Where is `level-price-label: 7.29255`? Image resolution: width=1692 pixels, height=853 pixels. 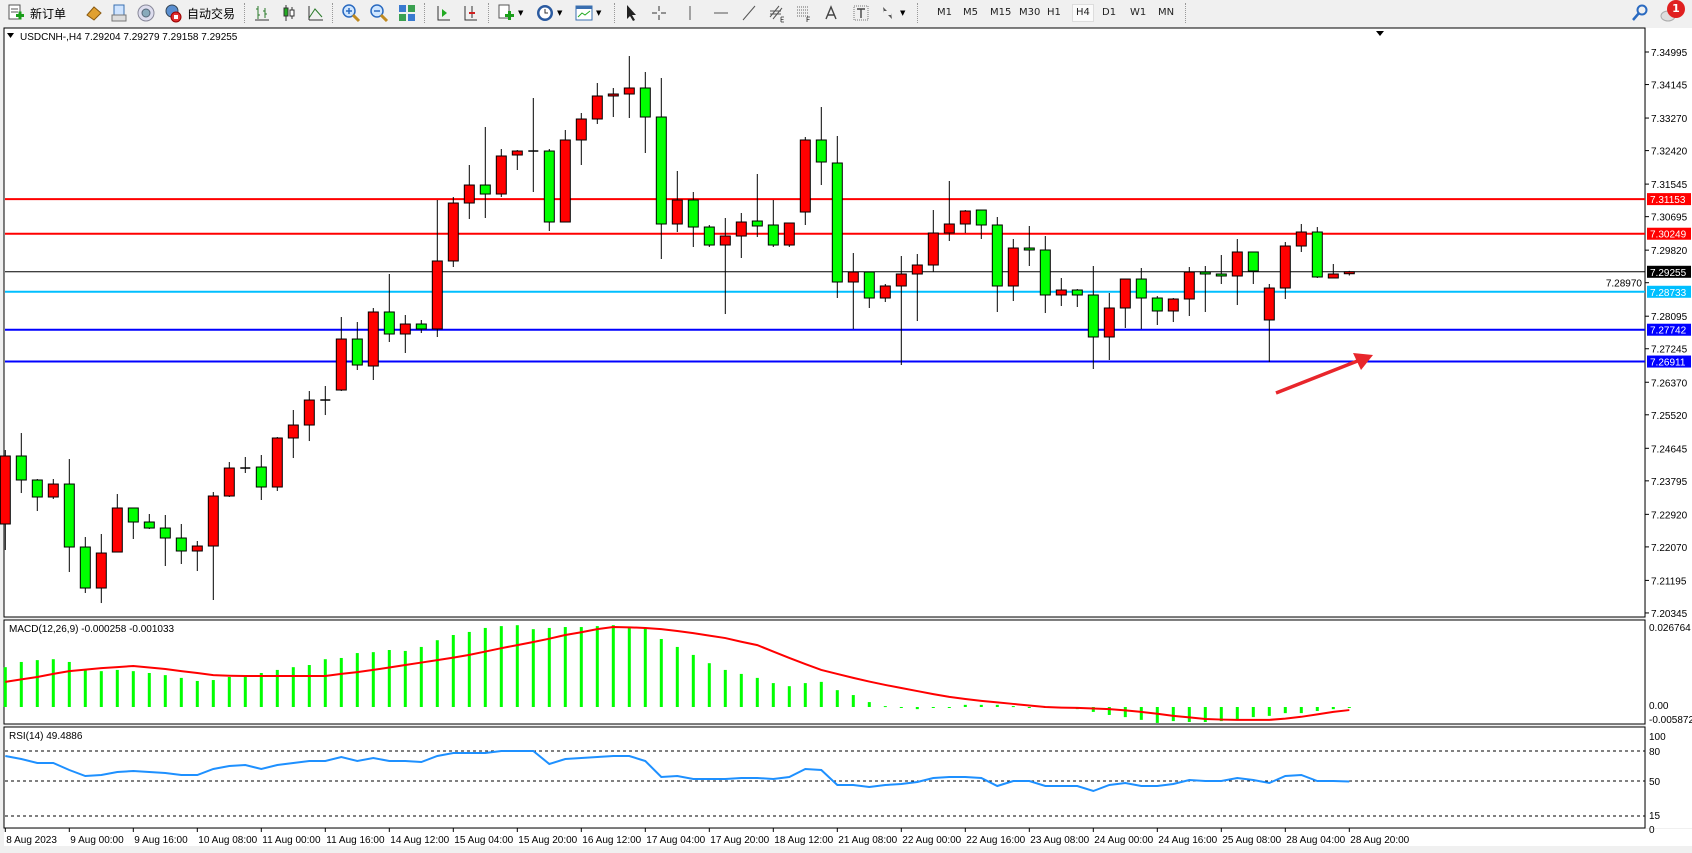 level-price-label: 7.29255 is located at coordinates (1668, 273).